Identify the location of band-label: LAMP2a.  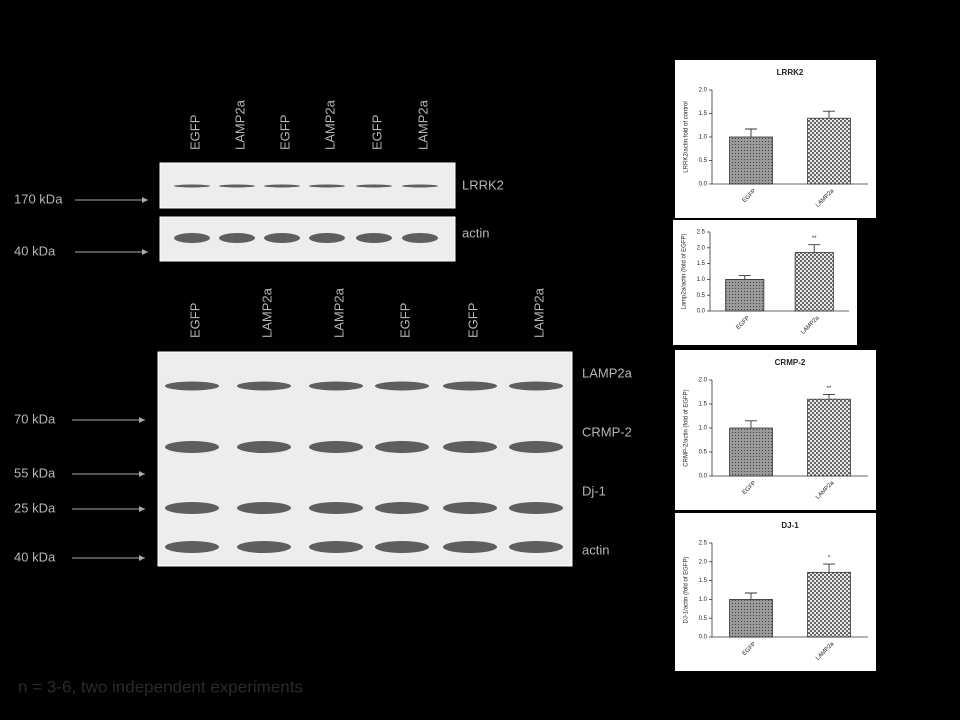
(607, 372).